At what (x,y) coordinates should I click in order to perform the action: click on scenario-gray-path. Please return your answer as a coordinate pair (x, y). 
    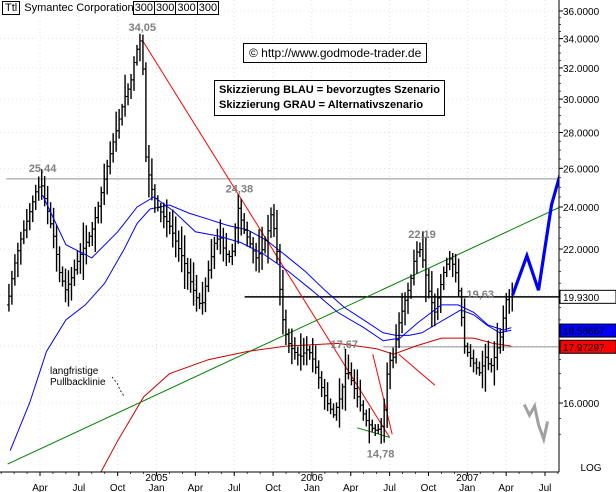
    Looking at the image, I should click on (536, 423).